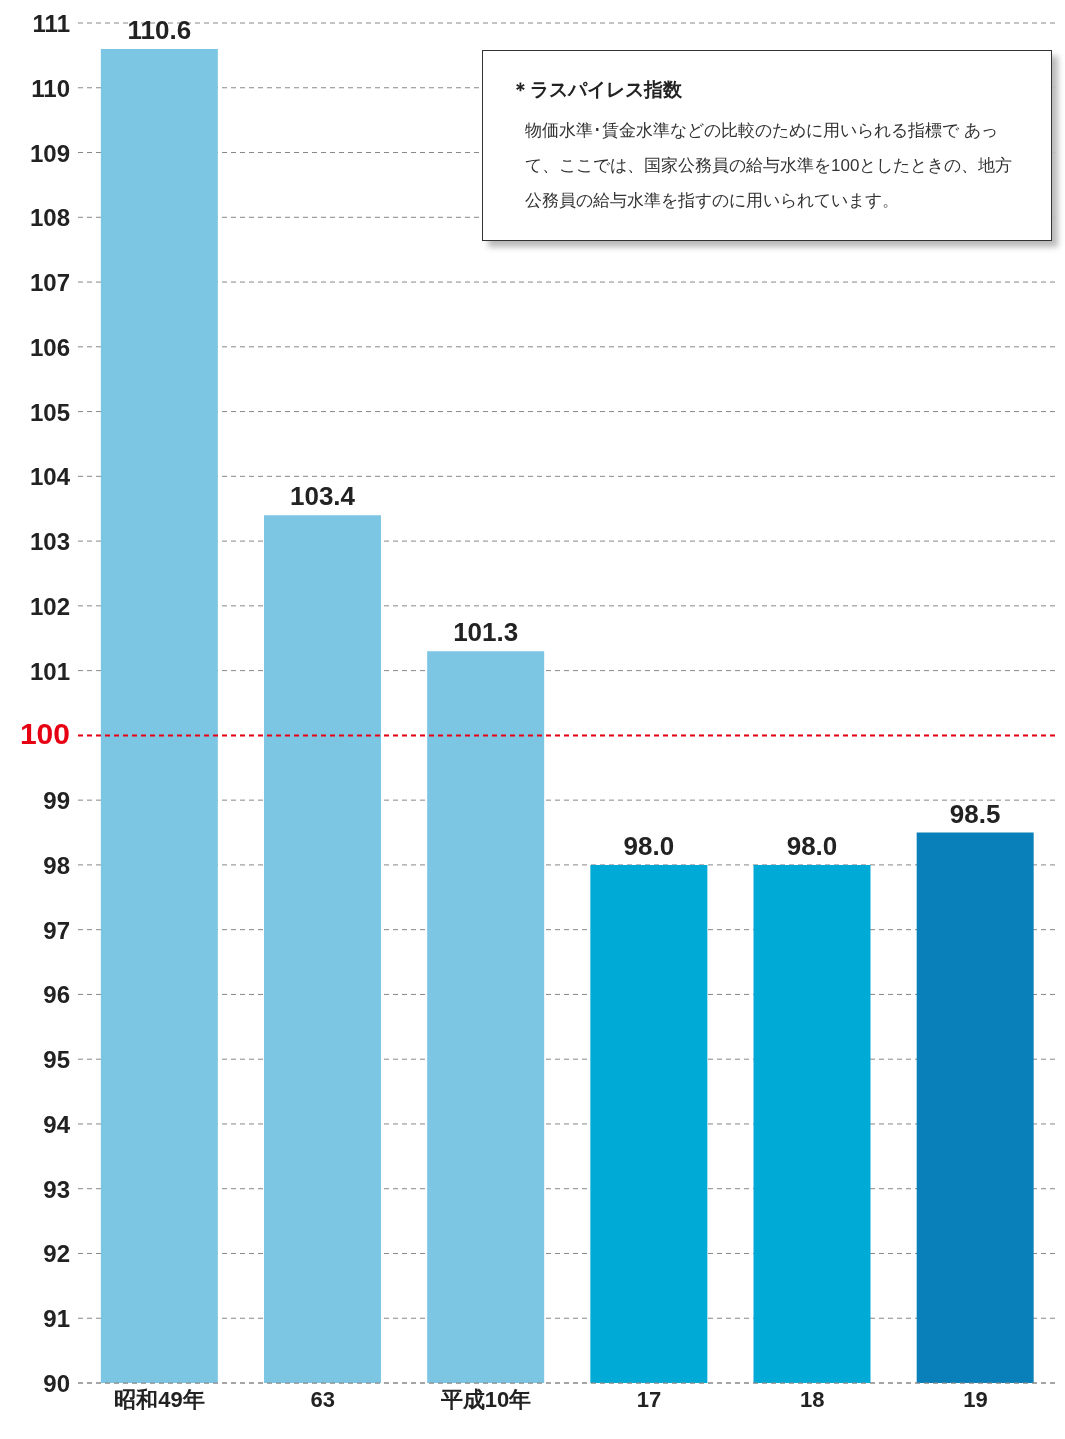 The height and width of the screenshot is (1439, 1065). Describe the element at coordinates (56, 801) in the screenshot. I see `y-tick-label: 99` at that location.